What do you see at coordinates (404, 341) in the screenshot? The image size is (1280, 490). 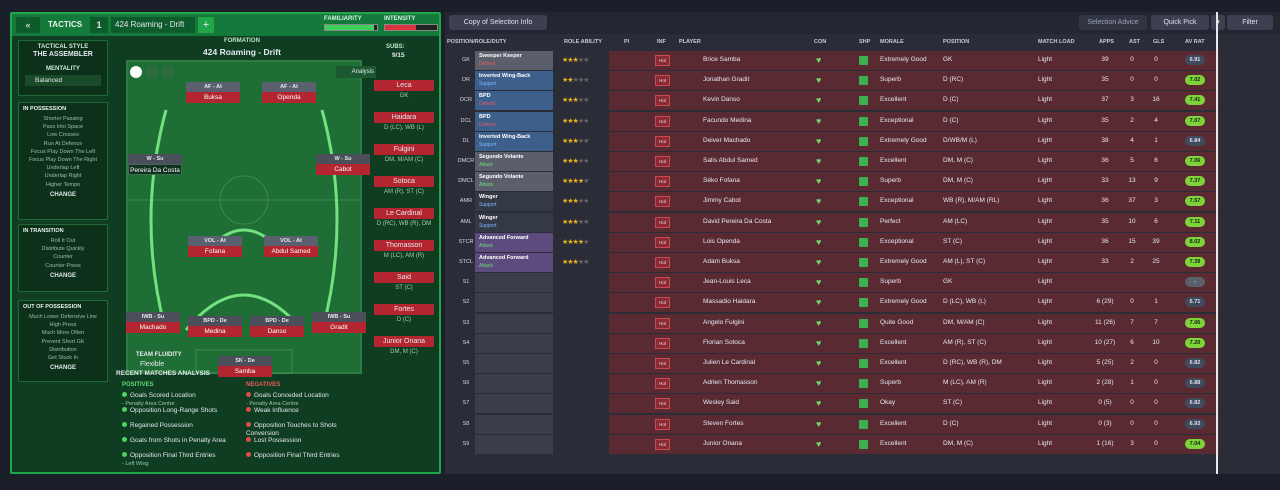 I see `sub-player-name: Junior Onana` at bounding box center [404, 341].